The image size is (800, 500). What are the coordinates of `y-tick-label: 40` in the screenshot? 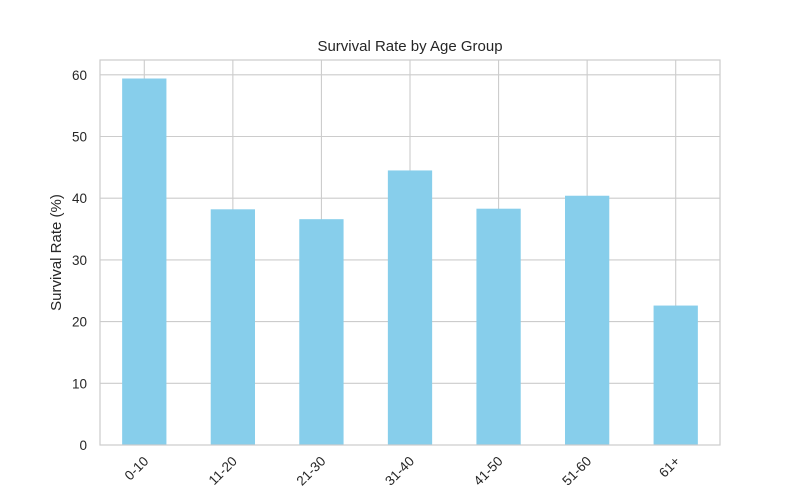 It's located at (79, 198).